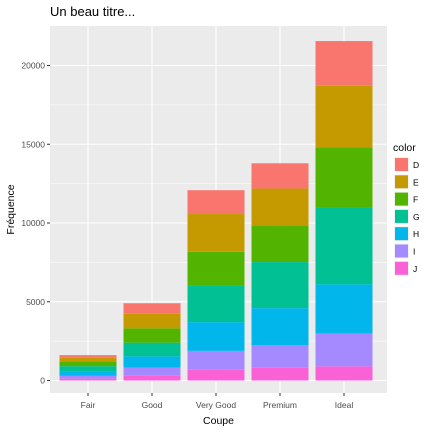  What do you see at coordinates (33, 66) in the screenshot?
I see `y-tick-label: 20000` at bounding box center [33, 66].